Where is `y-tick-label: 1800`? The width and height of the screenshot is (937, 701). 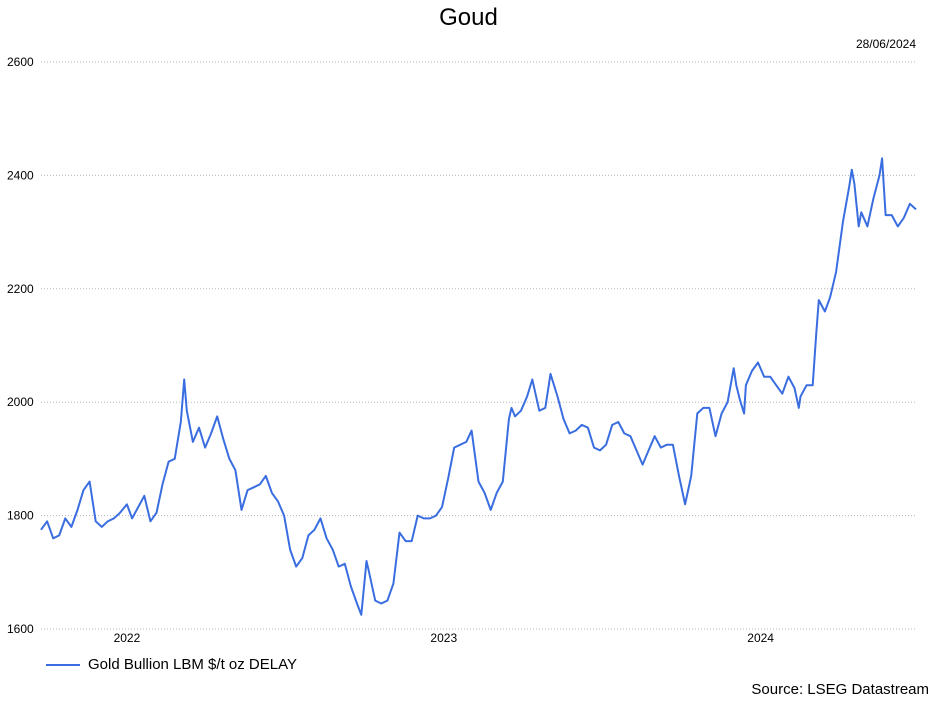
y-tick-label: 1800 is located at coordinates (20, 516).